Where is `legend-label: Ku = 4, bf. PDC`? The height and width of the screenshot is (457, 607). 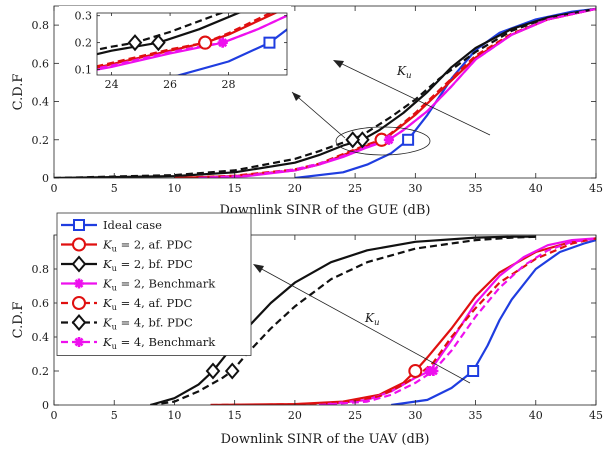
legend-label: Ku = 4, bf. PDC is located at coordinates (147, 324).